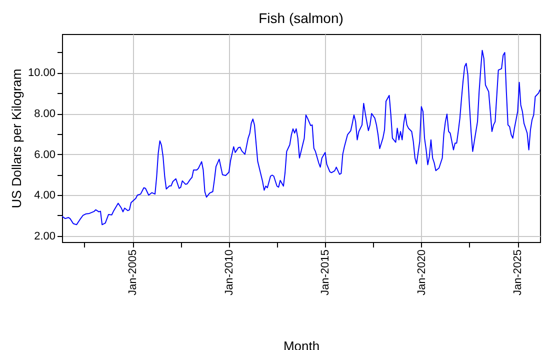  Describe the element at coordinates (326, 273) in the screenshot. I see `x-tick-label: Jan-2015` at that location.